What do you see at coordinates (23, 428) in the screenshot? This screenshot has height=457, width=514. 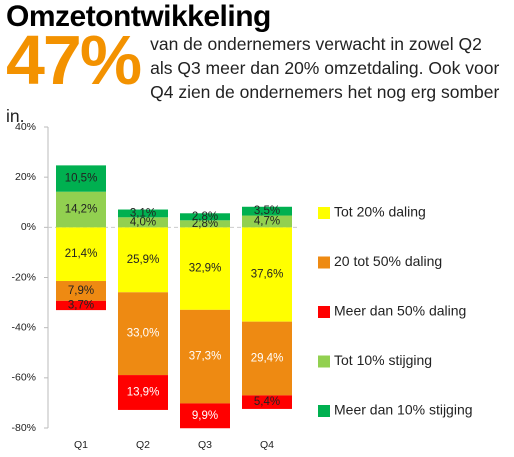 I see `y-tick-label: -80%` at bounding box center [23, 428].